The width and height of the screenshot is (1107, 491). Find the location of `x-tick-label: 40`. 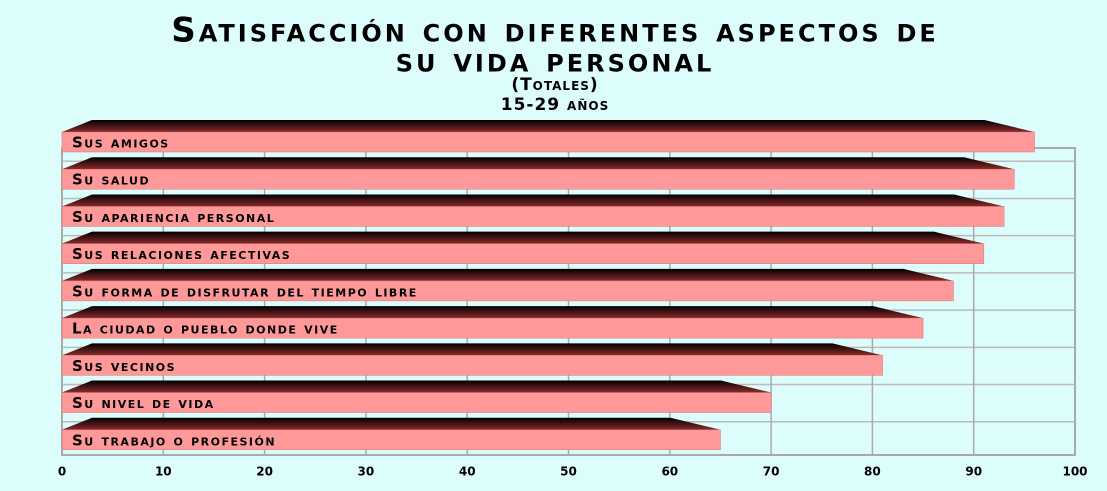

x-tick-label: 40 is located at coordinates (467, 472).